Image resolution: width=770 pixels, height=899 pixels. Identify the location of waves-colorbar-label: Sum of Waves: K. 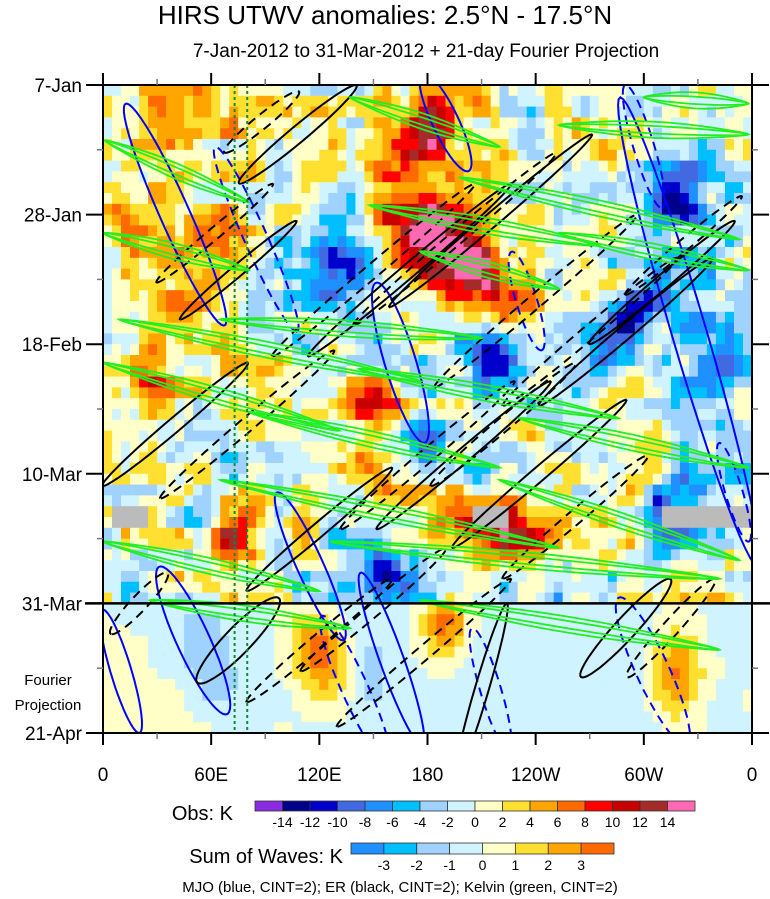
(266, 857).